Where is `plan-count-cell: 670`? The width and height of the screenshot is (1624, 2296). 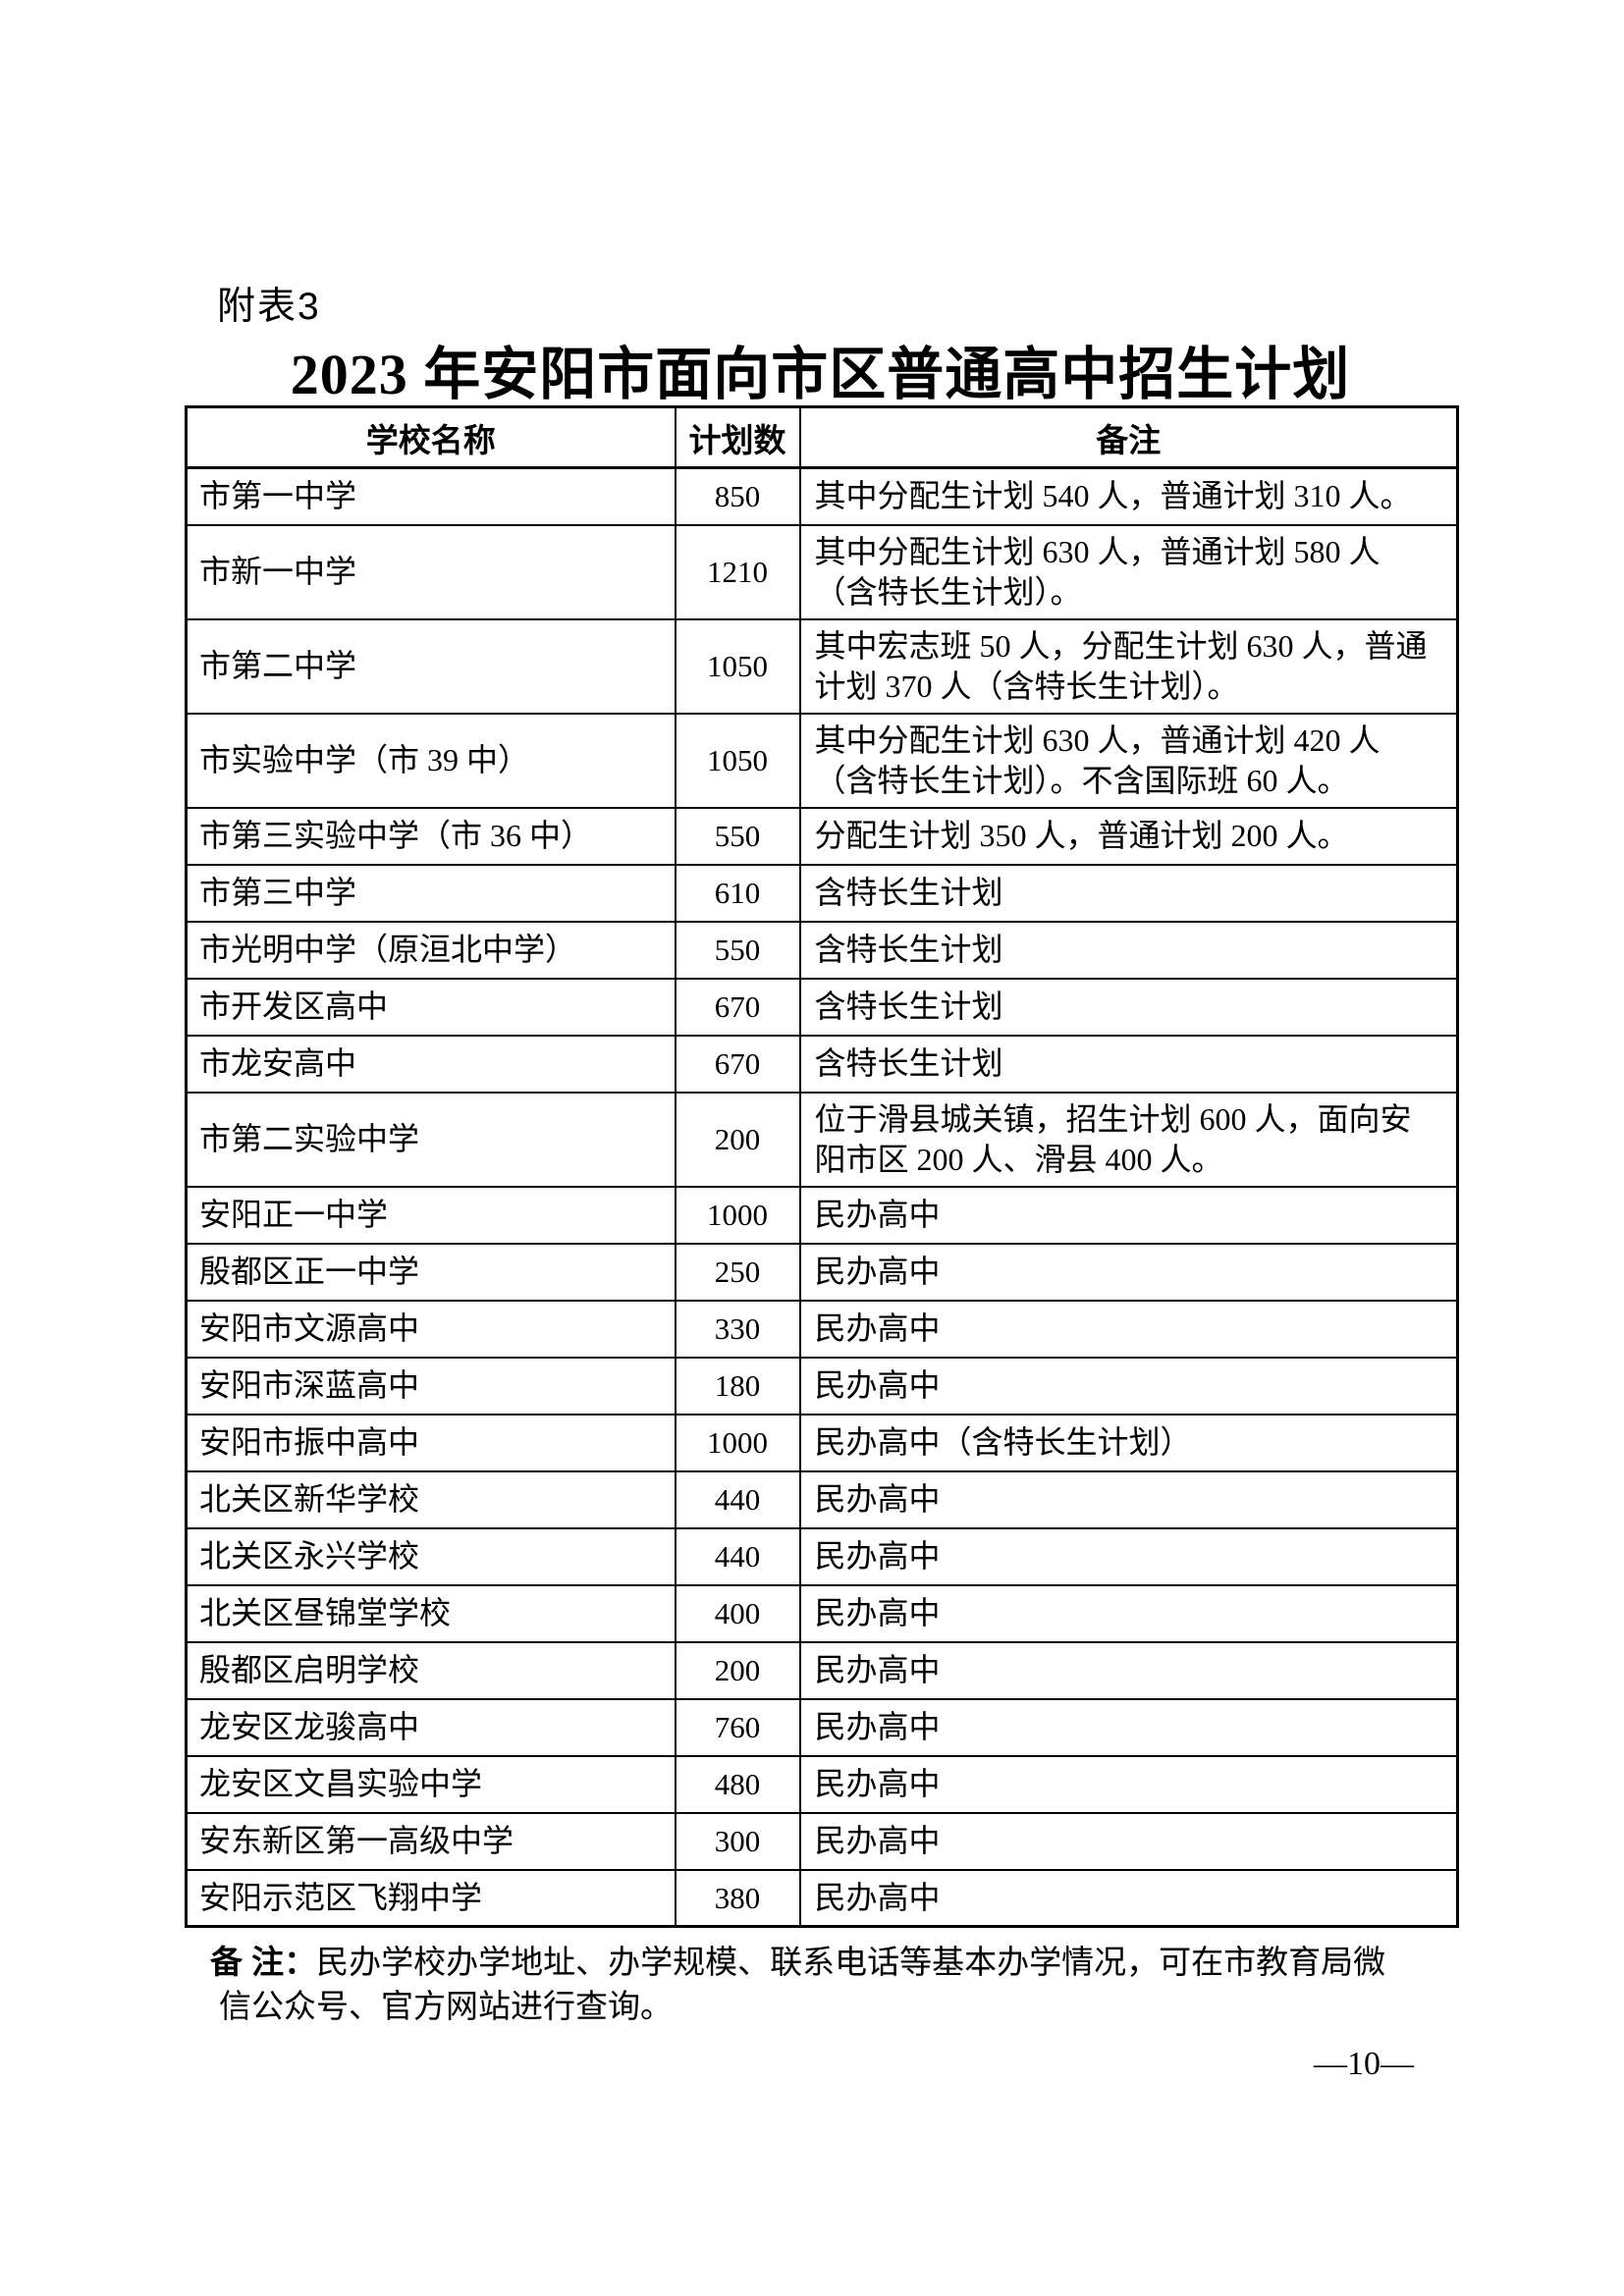 plan-count-cell: 670 is located at coordinates (737, 1007).